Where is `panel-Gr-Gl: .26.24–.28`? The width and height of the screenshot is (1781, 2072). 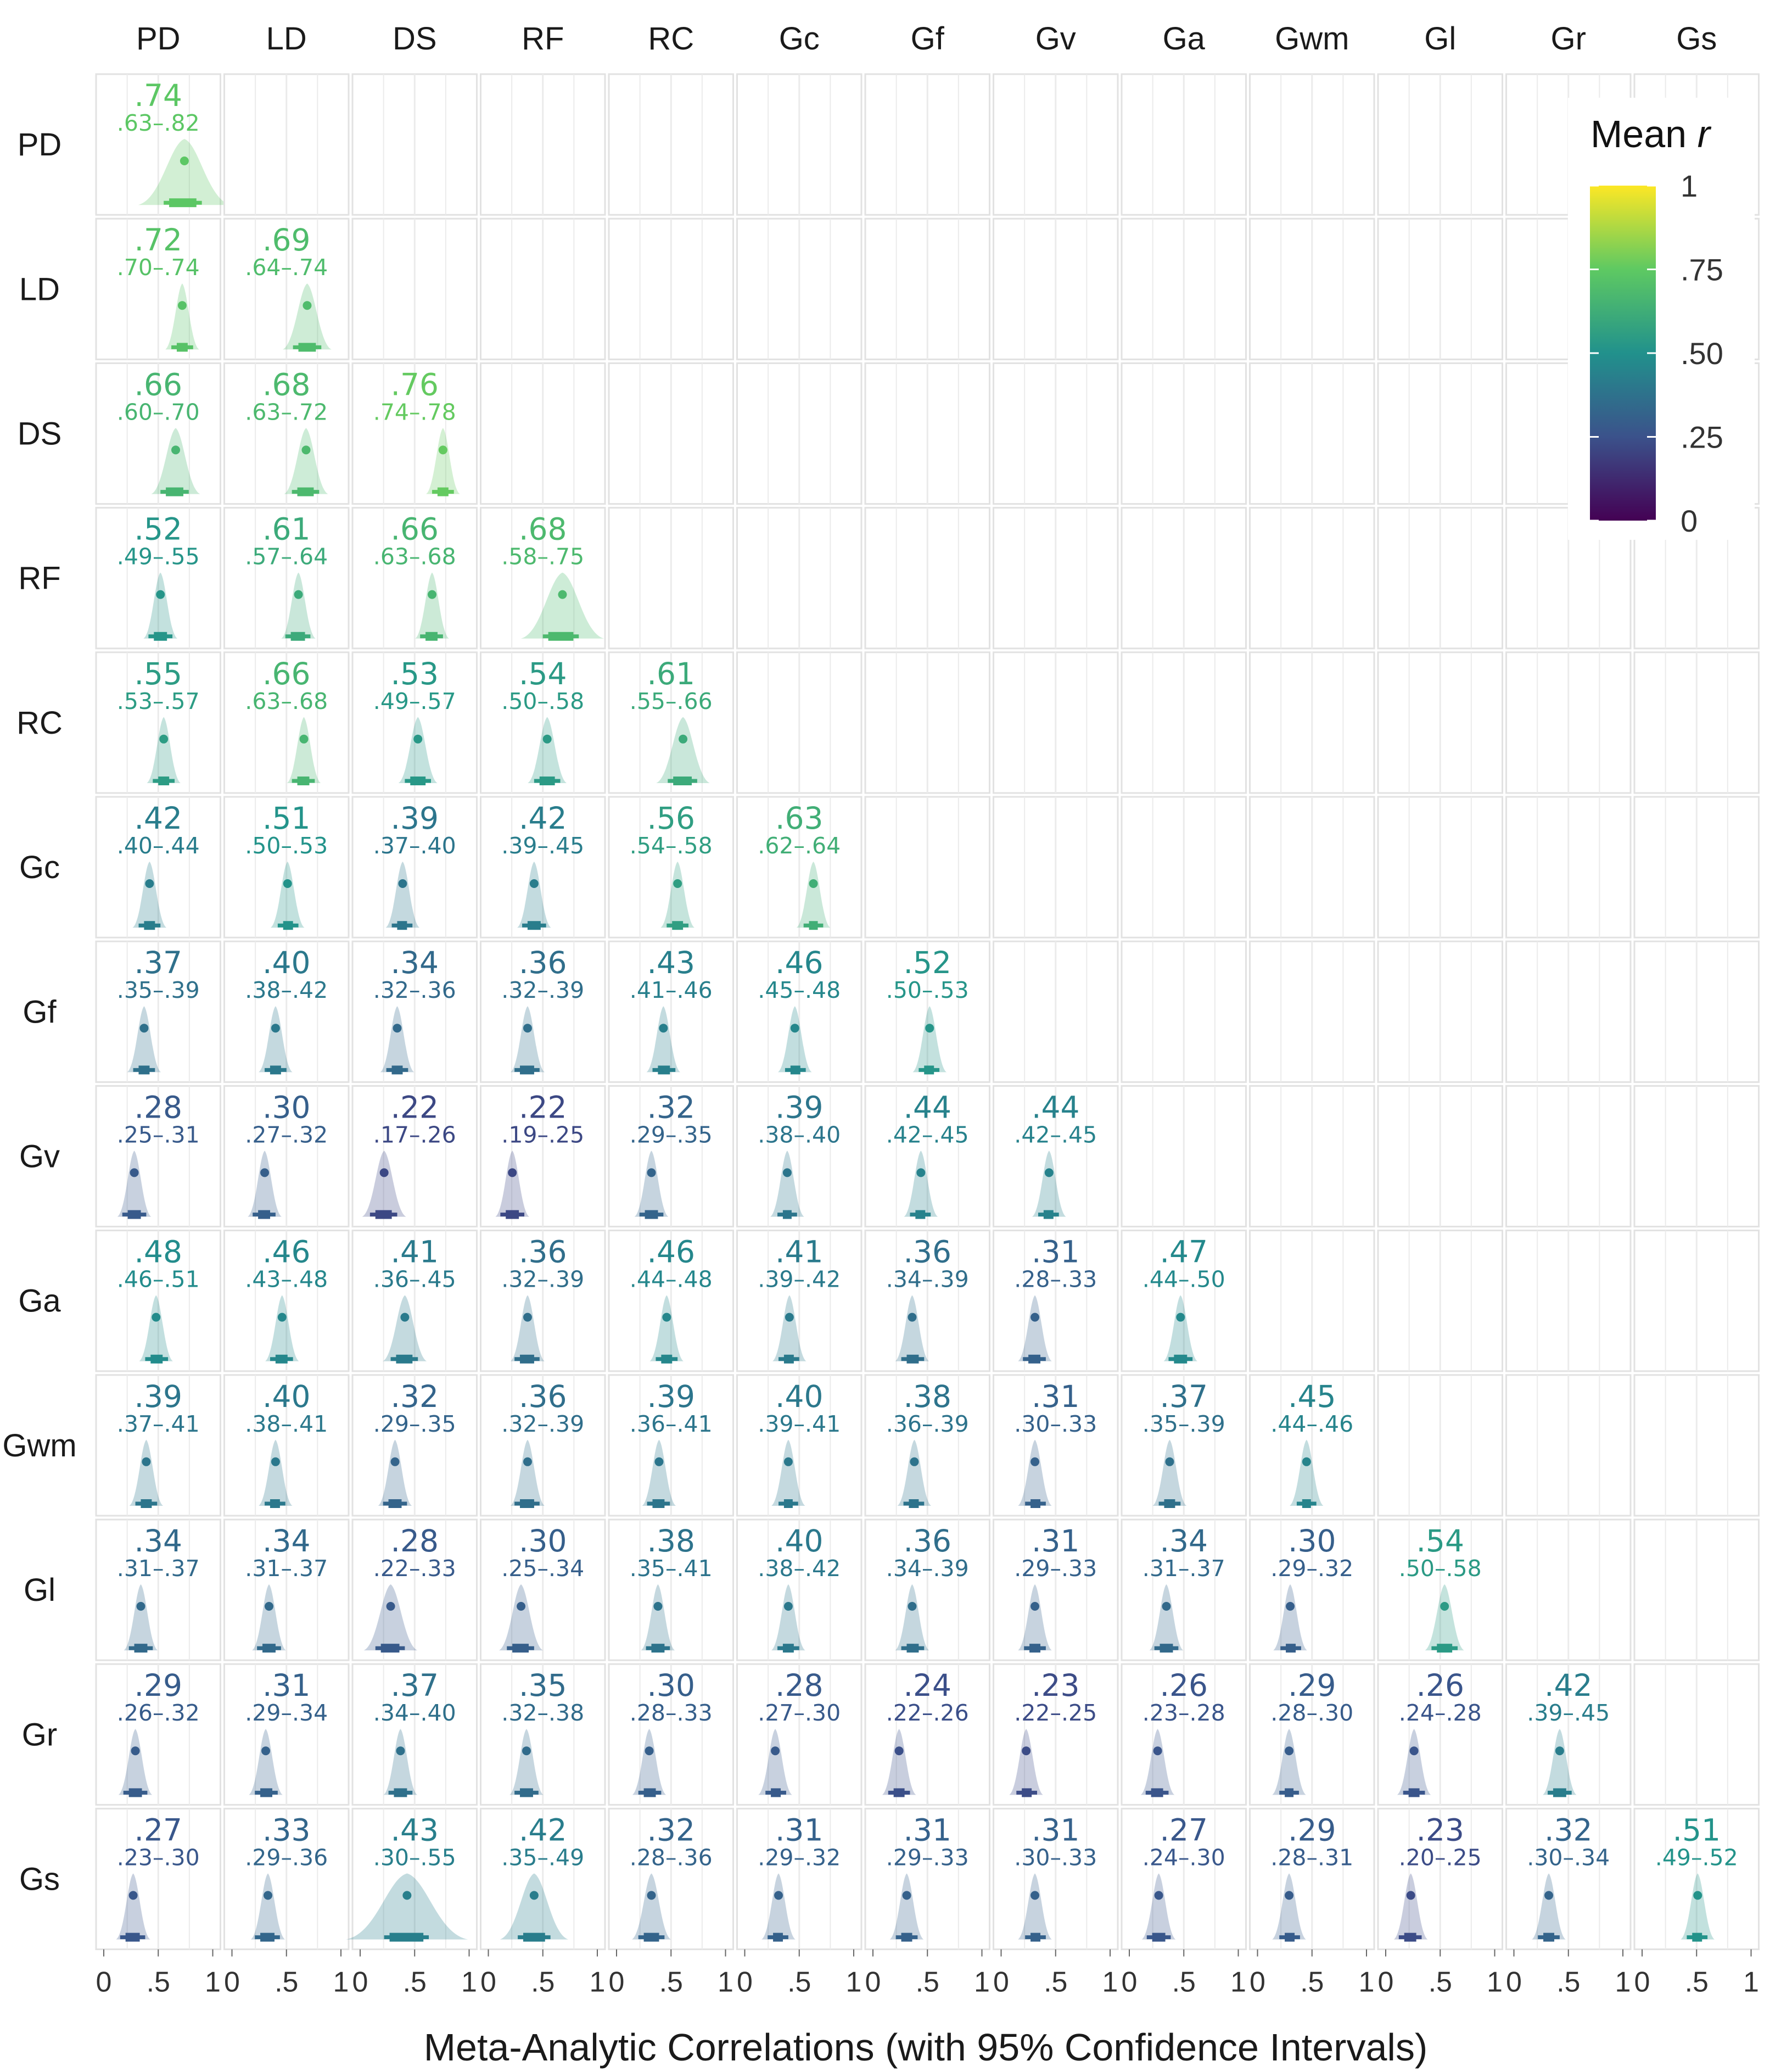
panel-Gr-Gl: .26.24–.28 is located at coordinates (1440, 1735).